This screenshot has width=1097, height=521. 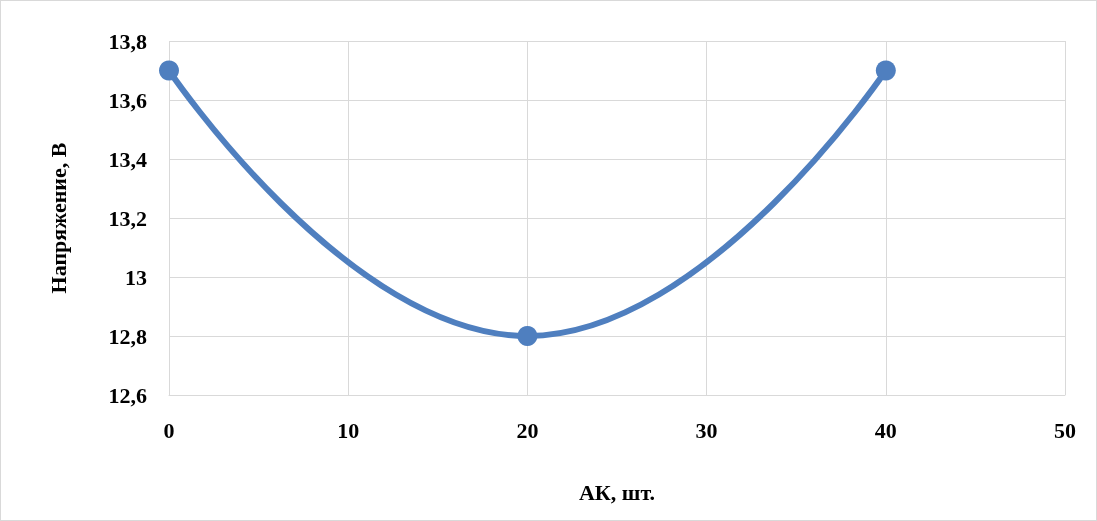 I want to click on x-tick-label: 40, so click(x=885, y=430).